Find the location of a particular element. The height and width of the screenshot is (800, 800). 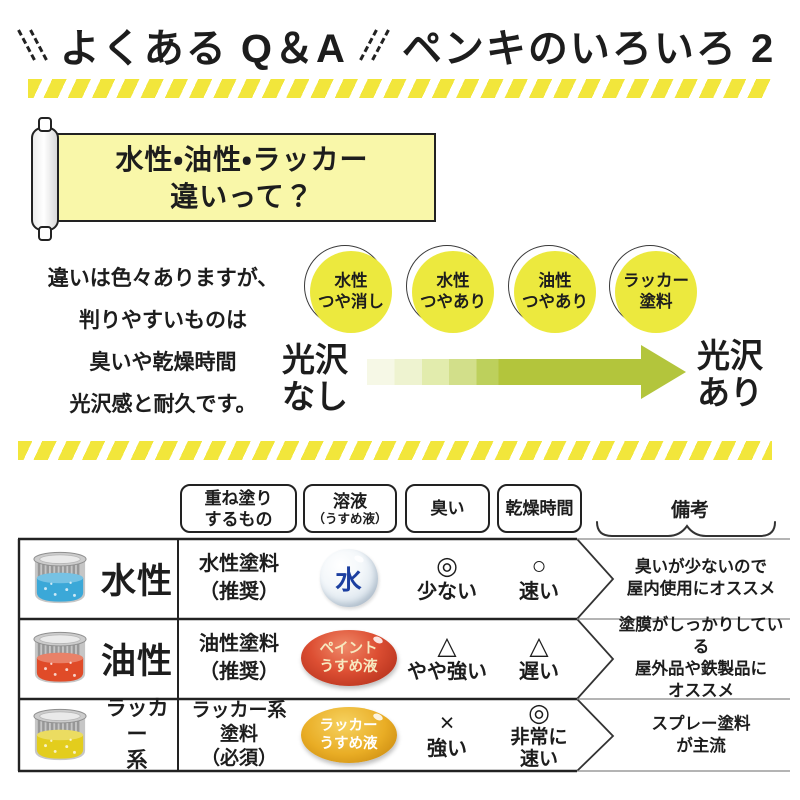

question-line2: 違いって？ is located at coordinates (242, 196).